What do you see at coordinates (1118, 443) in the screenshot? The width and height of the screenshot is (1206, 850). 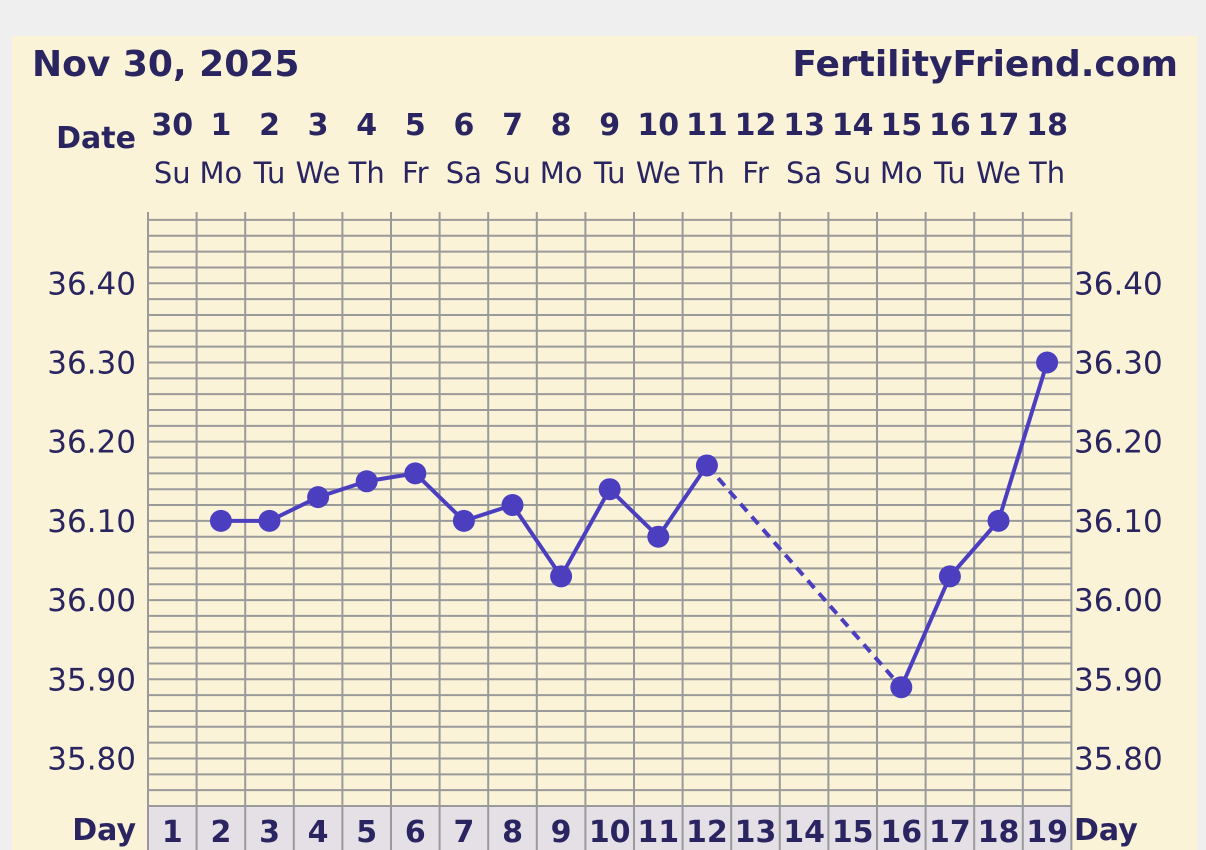 I see `y-tick-label-right: 36.20` at bounding box center [1118, 443].